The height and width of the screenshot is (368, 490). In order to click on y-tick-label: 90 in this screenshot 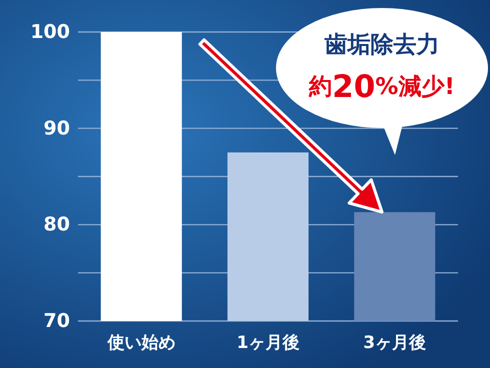, I will do `click(57, 128)`.